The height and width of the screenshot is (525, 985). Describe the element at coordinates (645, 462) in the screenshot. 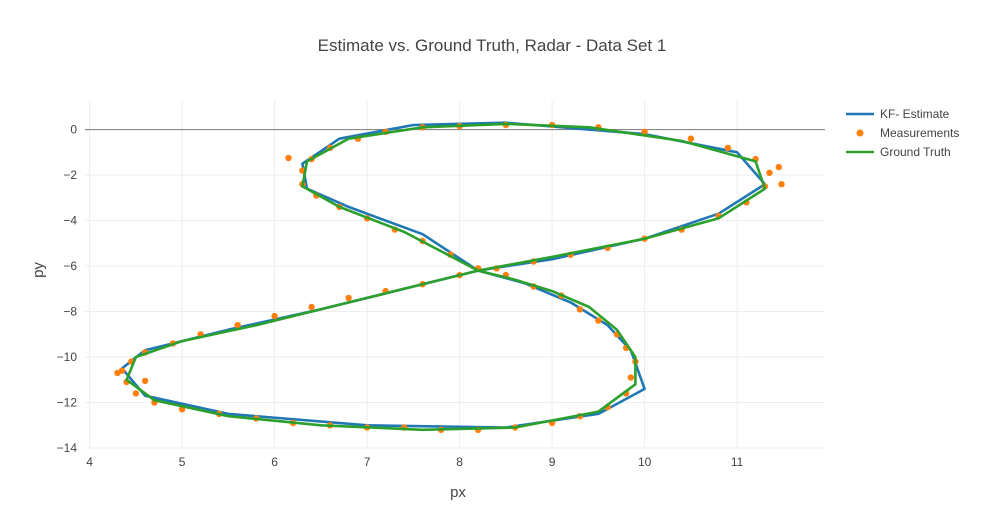

I see `x-tick-label: 10` at that location.